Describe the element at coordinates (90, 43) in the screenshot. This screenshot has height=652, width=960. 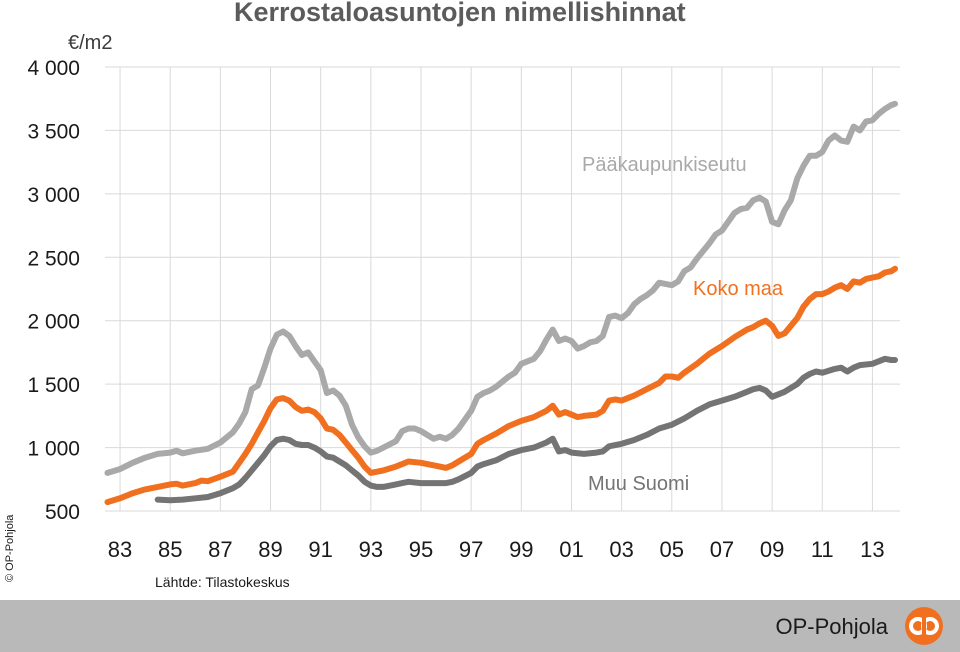
I see `y-axis-unit: €/m2` at that location.